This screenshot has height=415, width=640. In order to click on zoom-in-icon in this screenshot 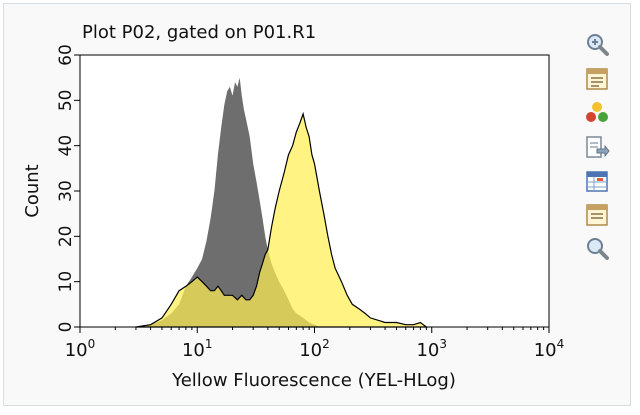, I will do `click(598, 45)`.